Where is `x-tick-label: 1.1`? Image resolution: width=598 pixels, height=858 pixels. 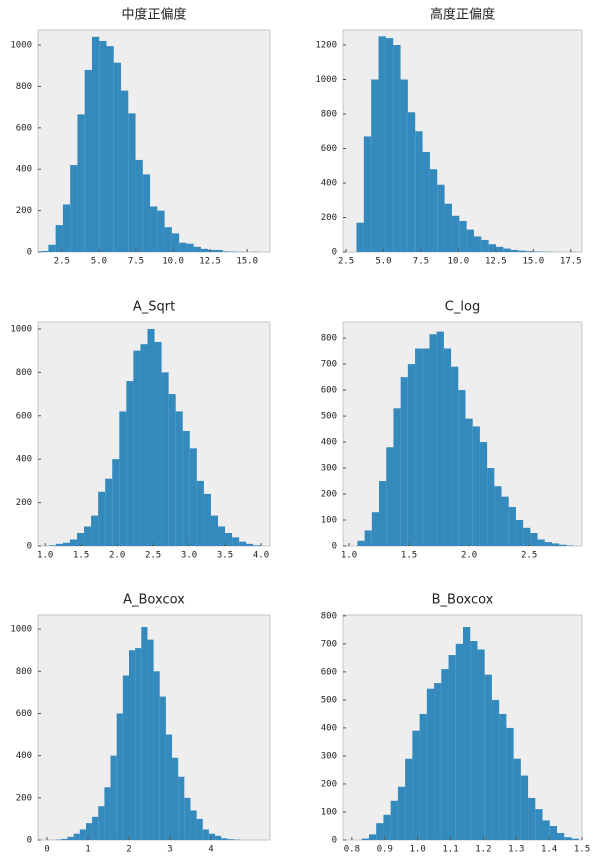 x-tick-label: 1.1 is located at coordinates (450, 850).